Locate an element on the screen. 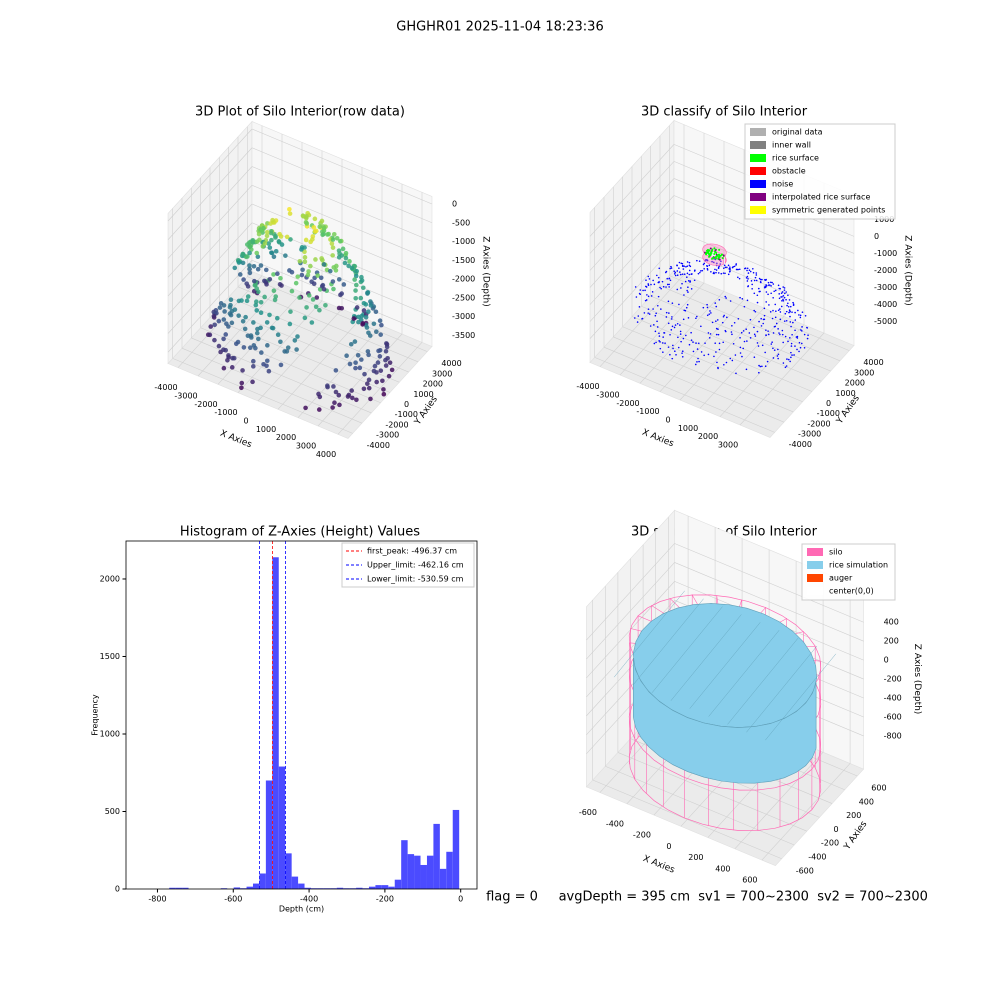 This screenshot has height=1000, width=1000. z-tick-label: 200 is located at coordinates (891, 641).